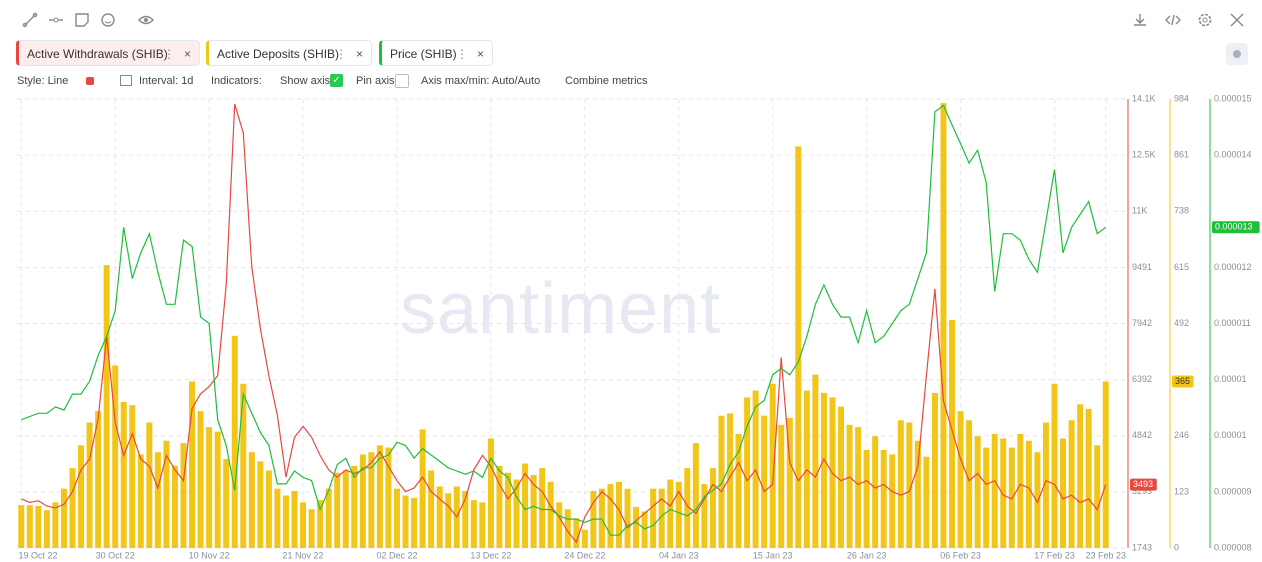 Image resolution: width=1262 pixels, height=562 pixels. What do you see at coordinates (108, 20) in the screenshot?
I see `tool-emoji` at bounding box center [108, 20].